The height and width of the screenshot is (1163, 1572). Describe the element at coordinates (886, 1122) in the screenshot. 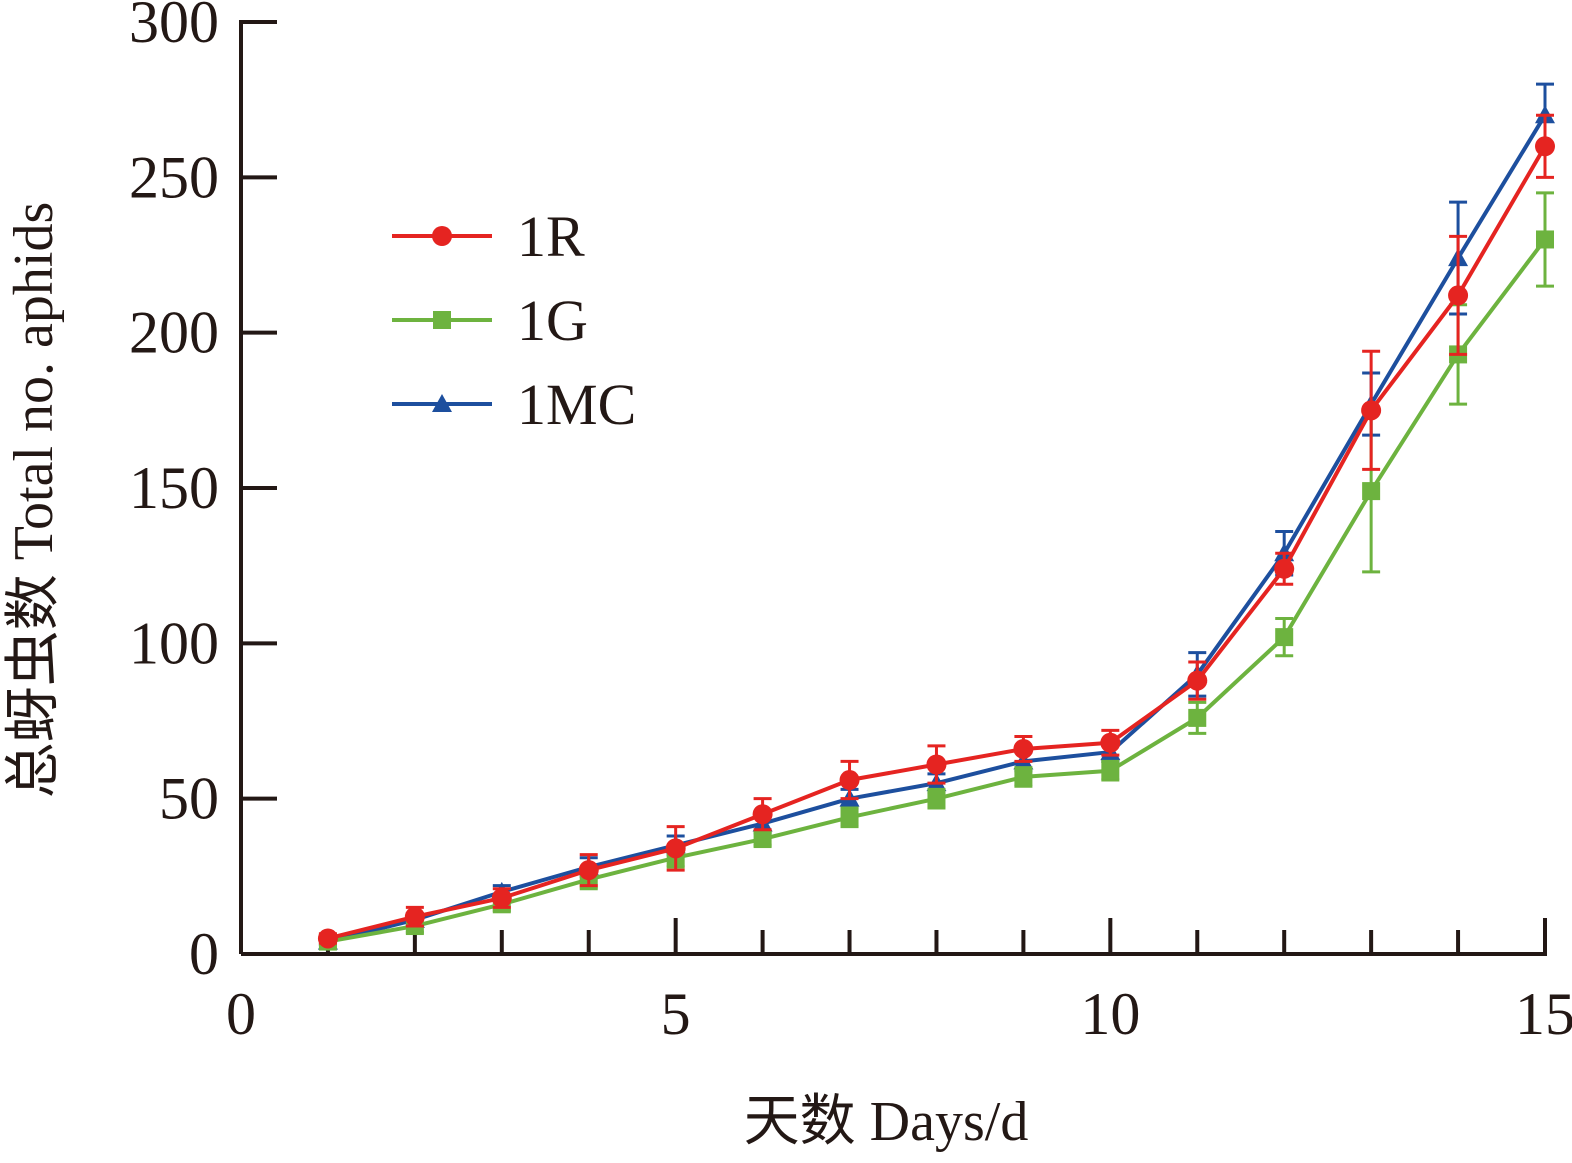

I see `x-axis-title: 天数 Days/d` at that location.